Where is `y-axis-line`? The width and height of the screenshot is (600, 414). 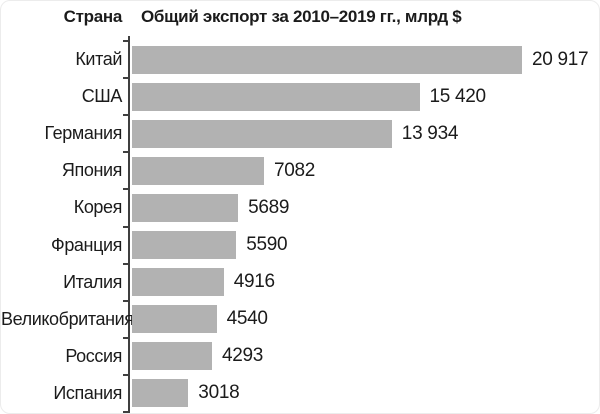 y-axis-line is located at coordinates (129, 224).